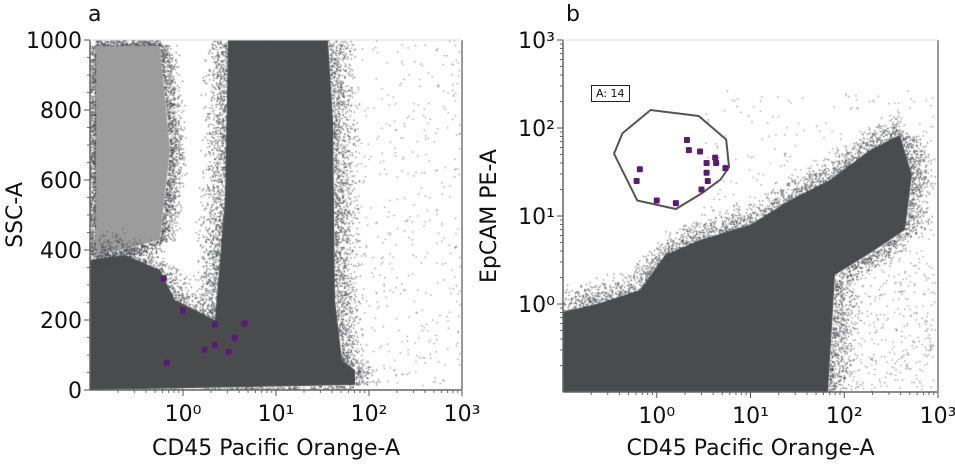 The image size is (955, 466). Describe the element at coordinates (61, 251) in the screenshot. I see `panel-a-y-tick-label: 400` at that location.